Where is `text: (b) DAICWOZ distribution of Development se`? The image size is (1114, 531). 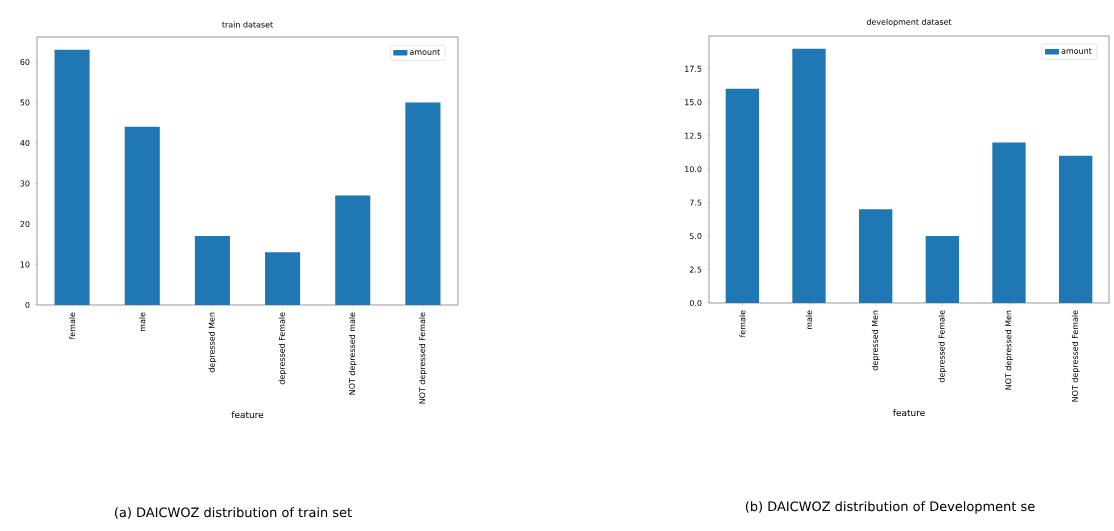 text: (b) DAICWOZ distribution of Development se is located at coordinates (890, 507).